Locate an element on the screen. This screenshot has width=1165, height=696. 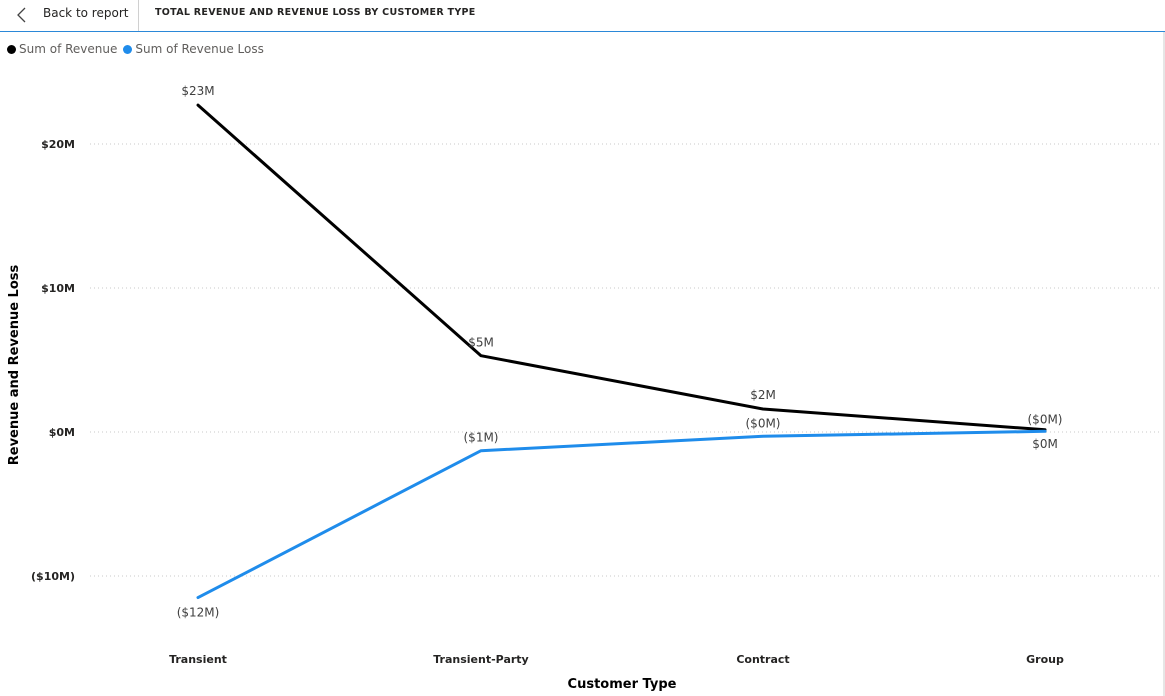
x-tick-label: Contract is located at coordinates (762, 659).